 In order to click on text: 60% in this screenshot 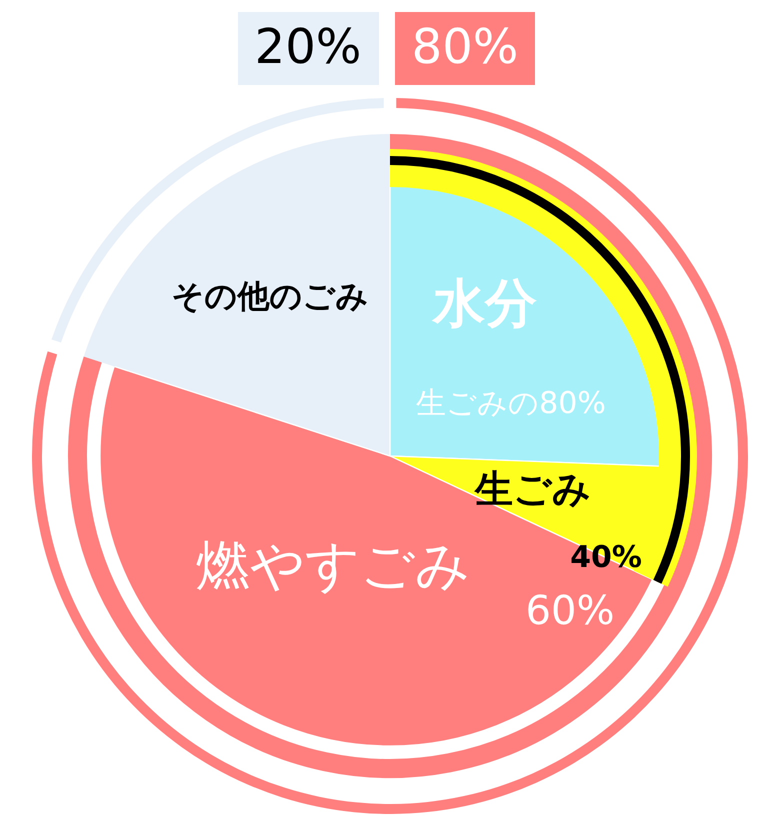, I will do `click(570, 611)`.